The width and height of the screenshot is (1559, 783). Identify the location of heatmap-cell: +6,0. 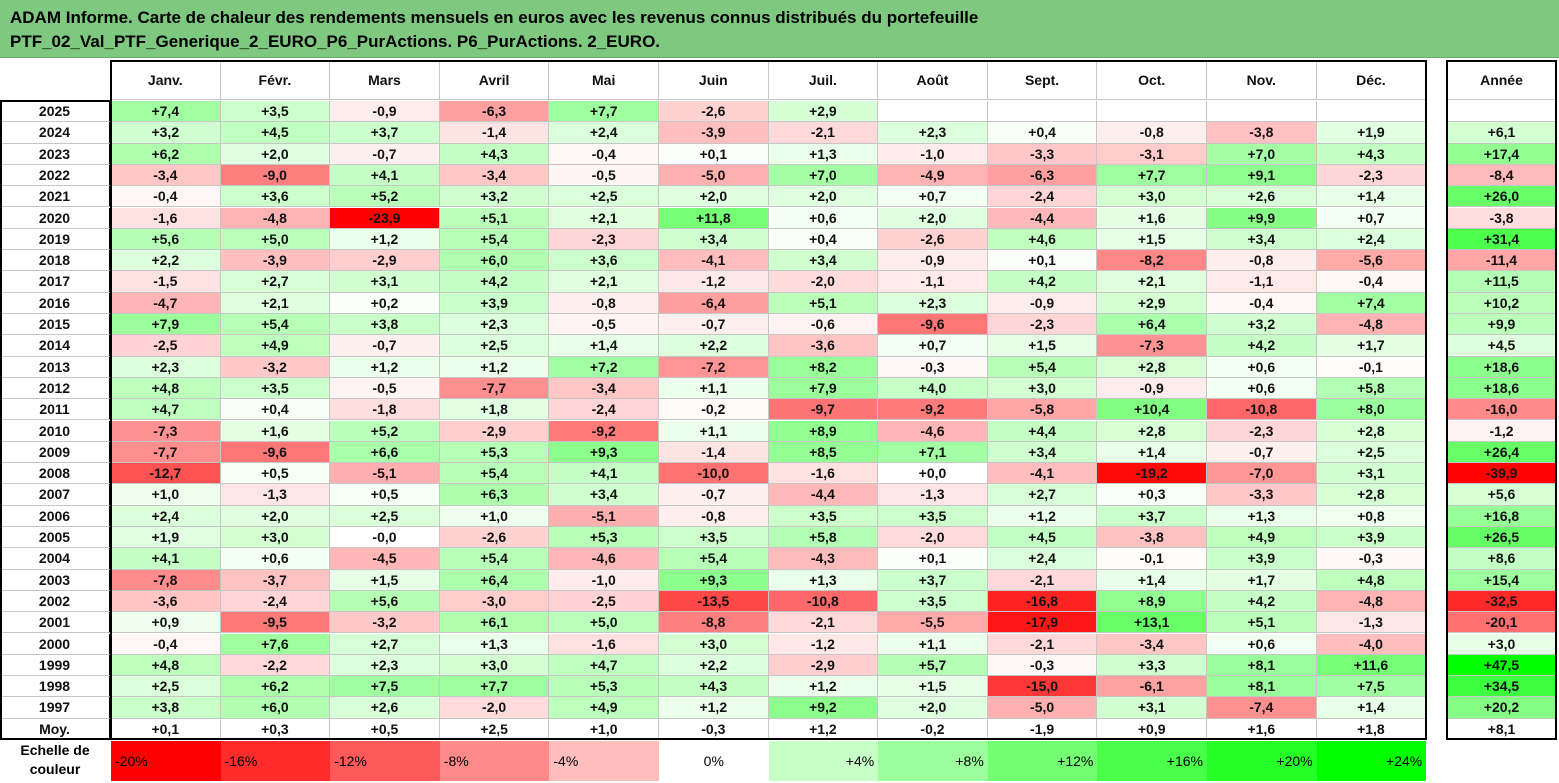
(494, 261).